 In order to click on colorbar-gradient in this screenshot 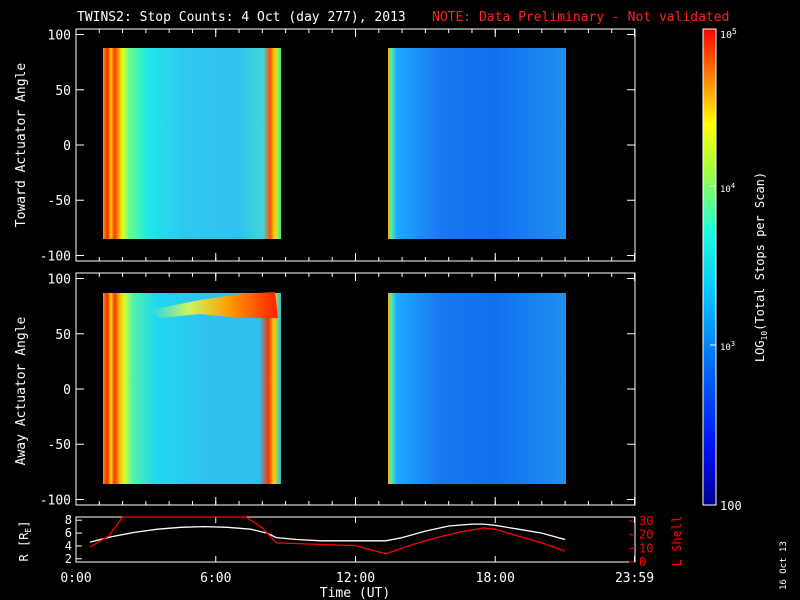, I will do `click(709, 267)`.